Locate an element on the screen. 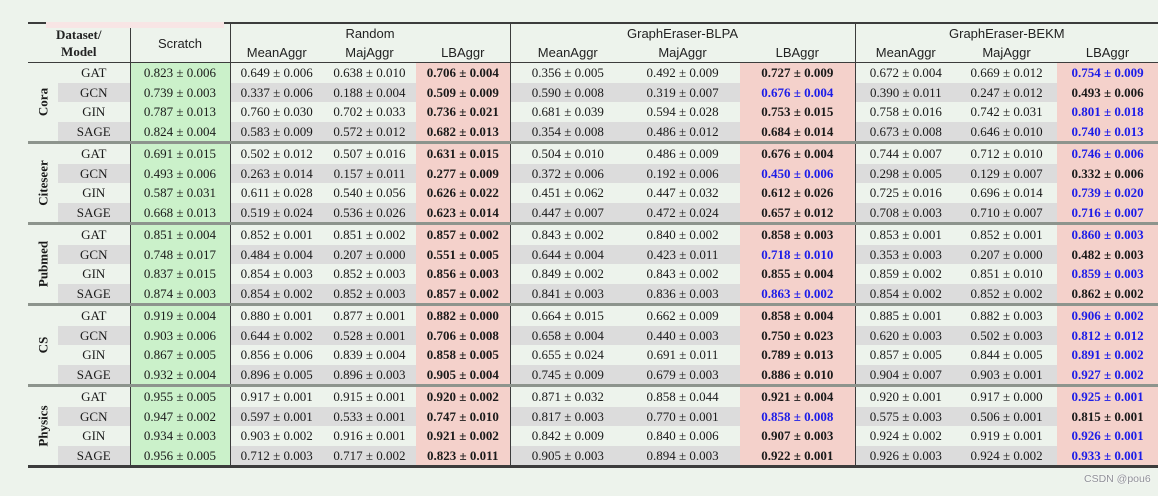  col-header-lbaggr: LBAggr is located at coordinates (463, 52).